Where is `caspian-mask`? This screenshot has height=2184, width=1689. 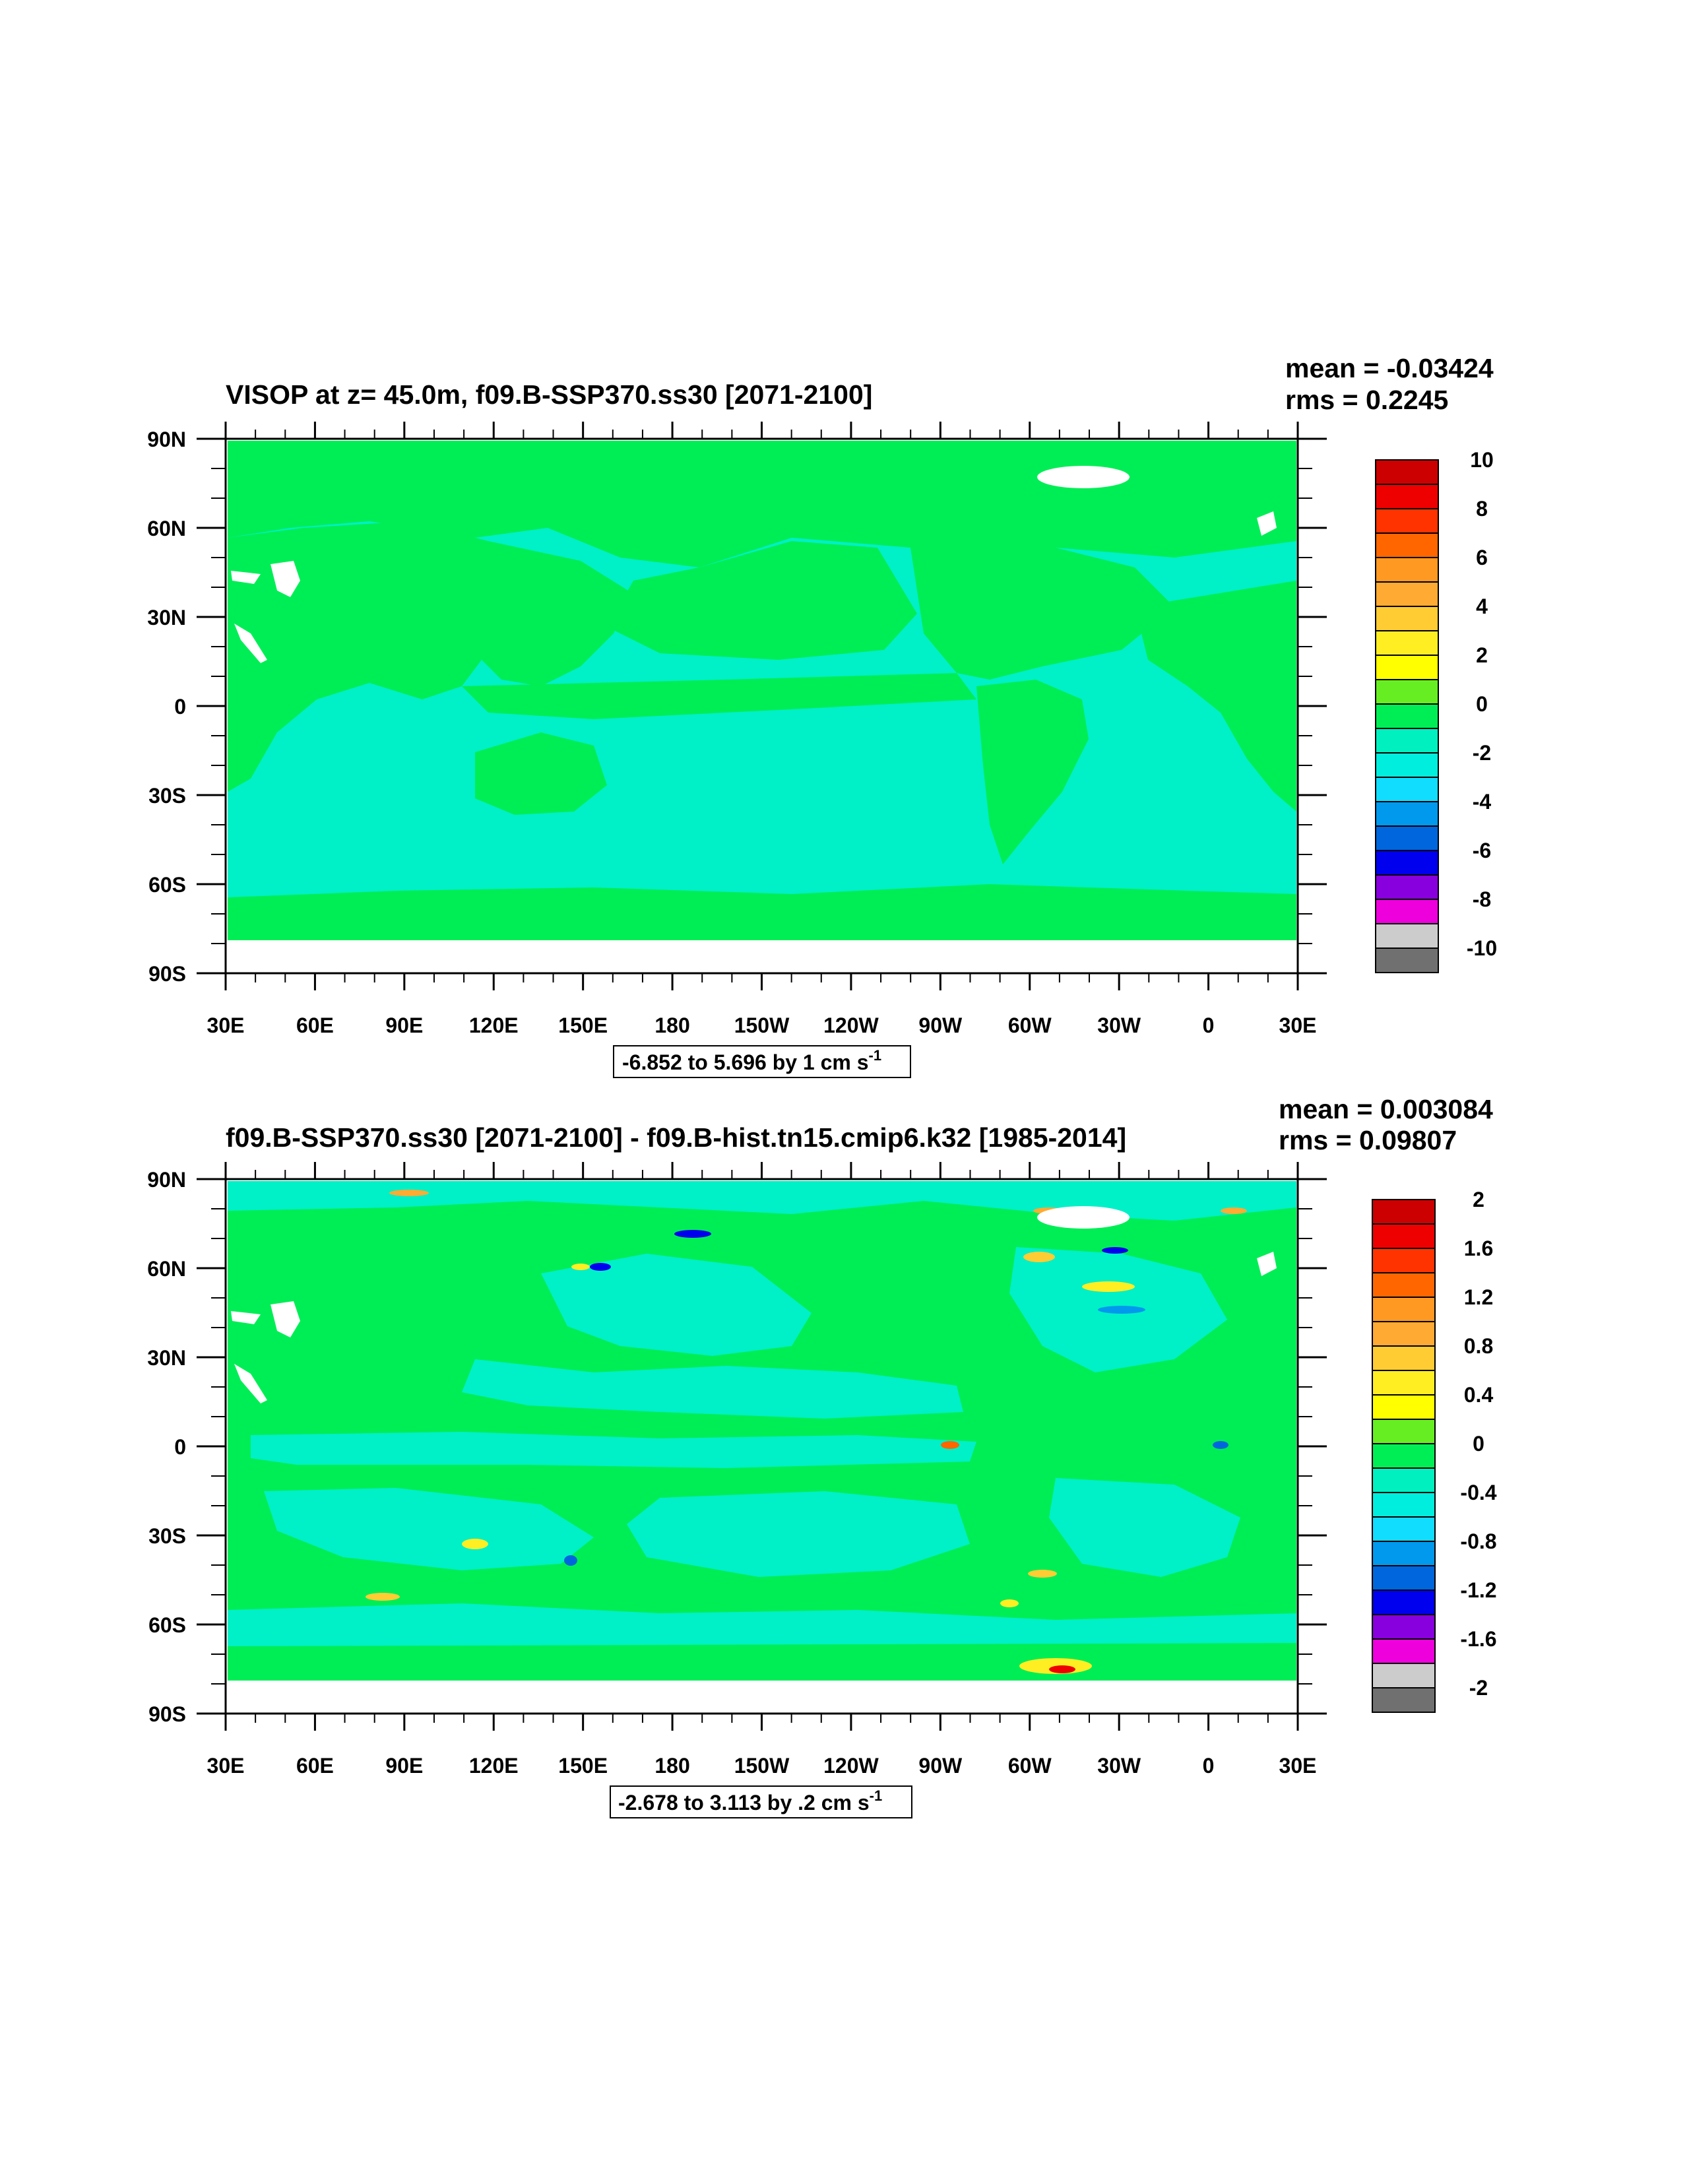
caspian-mask is located at coordinates (285, 579).